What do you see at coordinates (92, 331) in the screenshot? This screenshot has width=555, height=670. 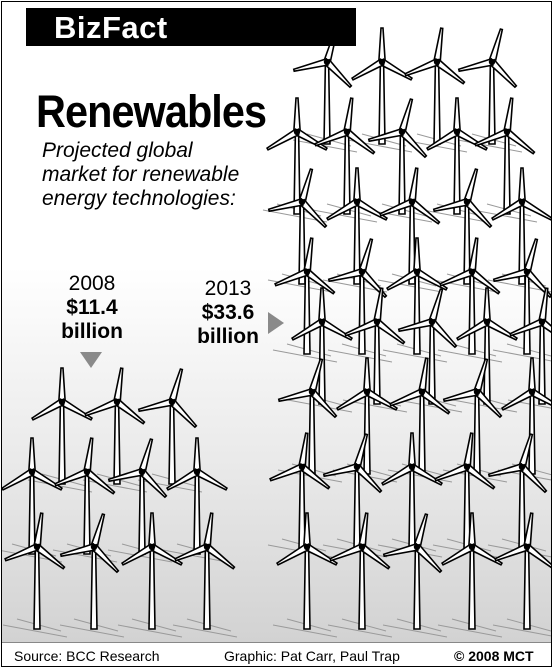 I see `unit-2008: billion` at bounding box center [92, 331].